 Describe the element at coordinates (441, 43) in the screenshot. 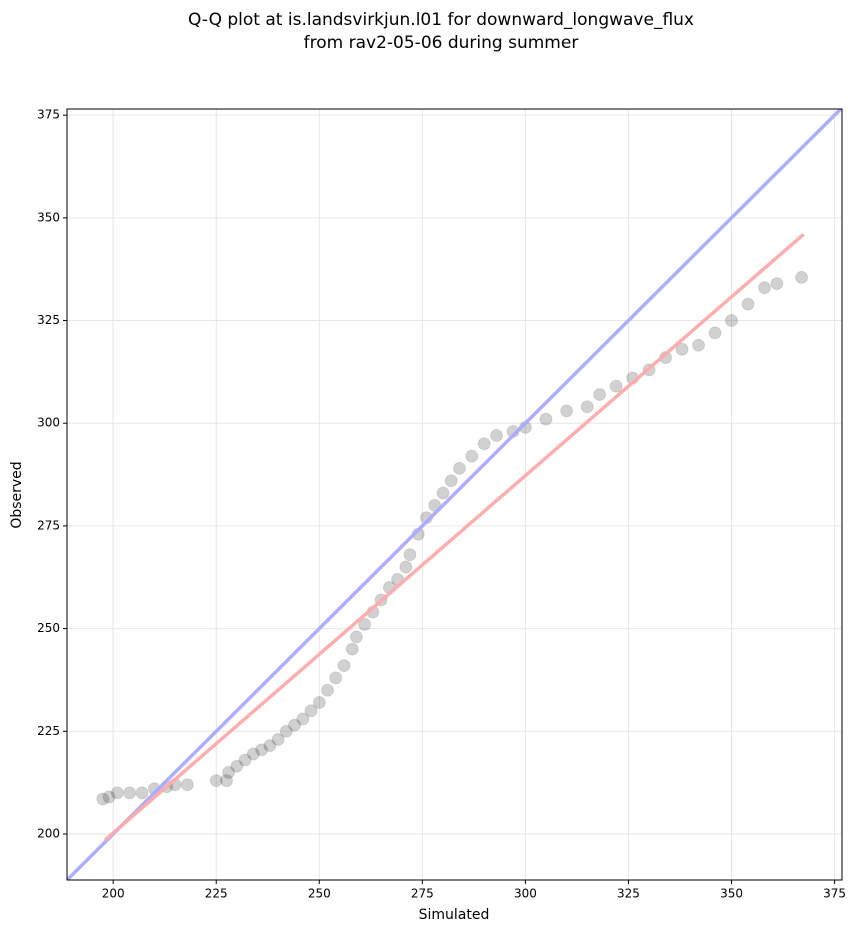

I see `chart-title: from rav2-05-06 during summer` at that location.